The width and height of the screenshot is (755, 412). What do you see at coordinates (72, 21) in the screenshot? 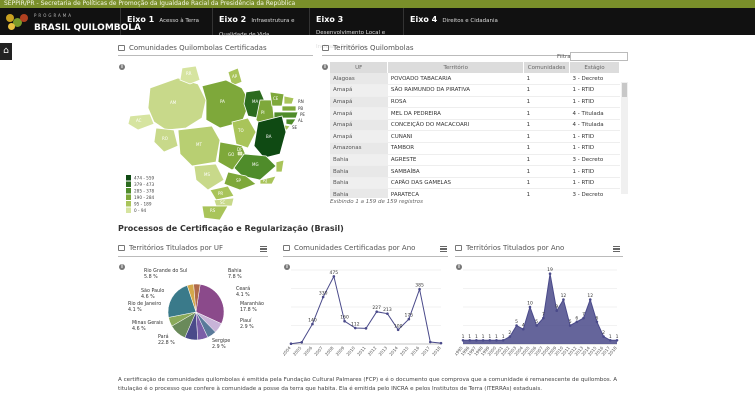
I see `brand-logo: PROGRAMA BRASIL QUILOMBOLA` at bounding box center [72, 21].